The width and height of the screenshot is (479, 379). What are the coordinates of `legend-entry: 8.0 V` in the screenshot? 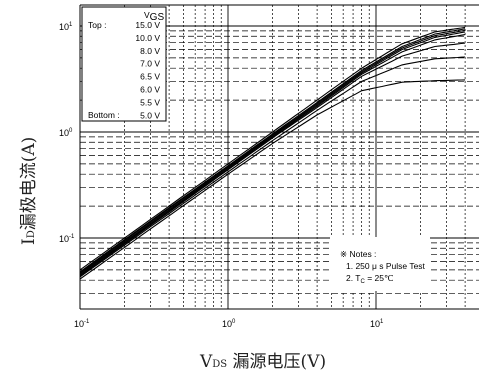 It's located at (150, 51).